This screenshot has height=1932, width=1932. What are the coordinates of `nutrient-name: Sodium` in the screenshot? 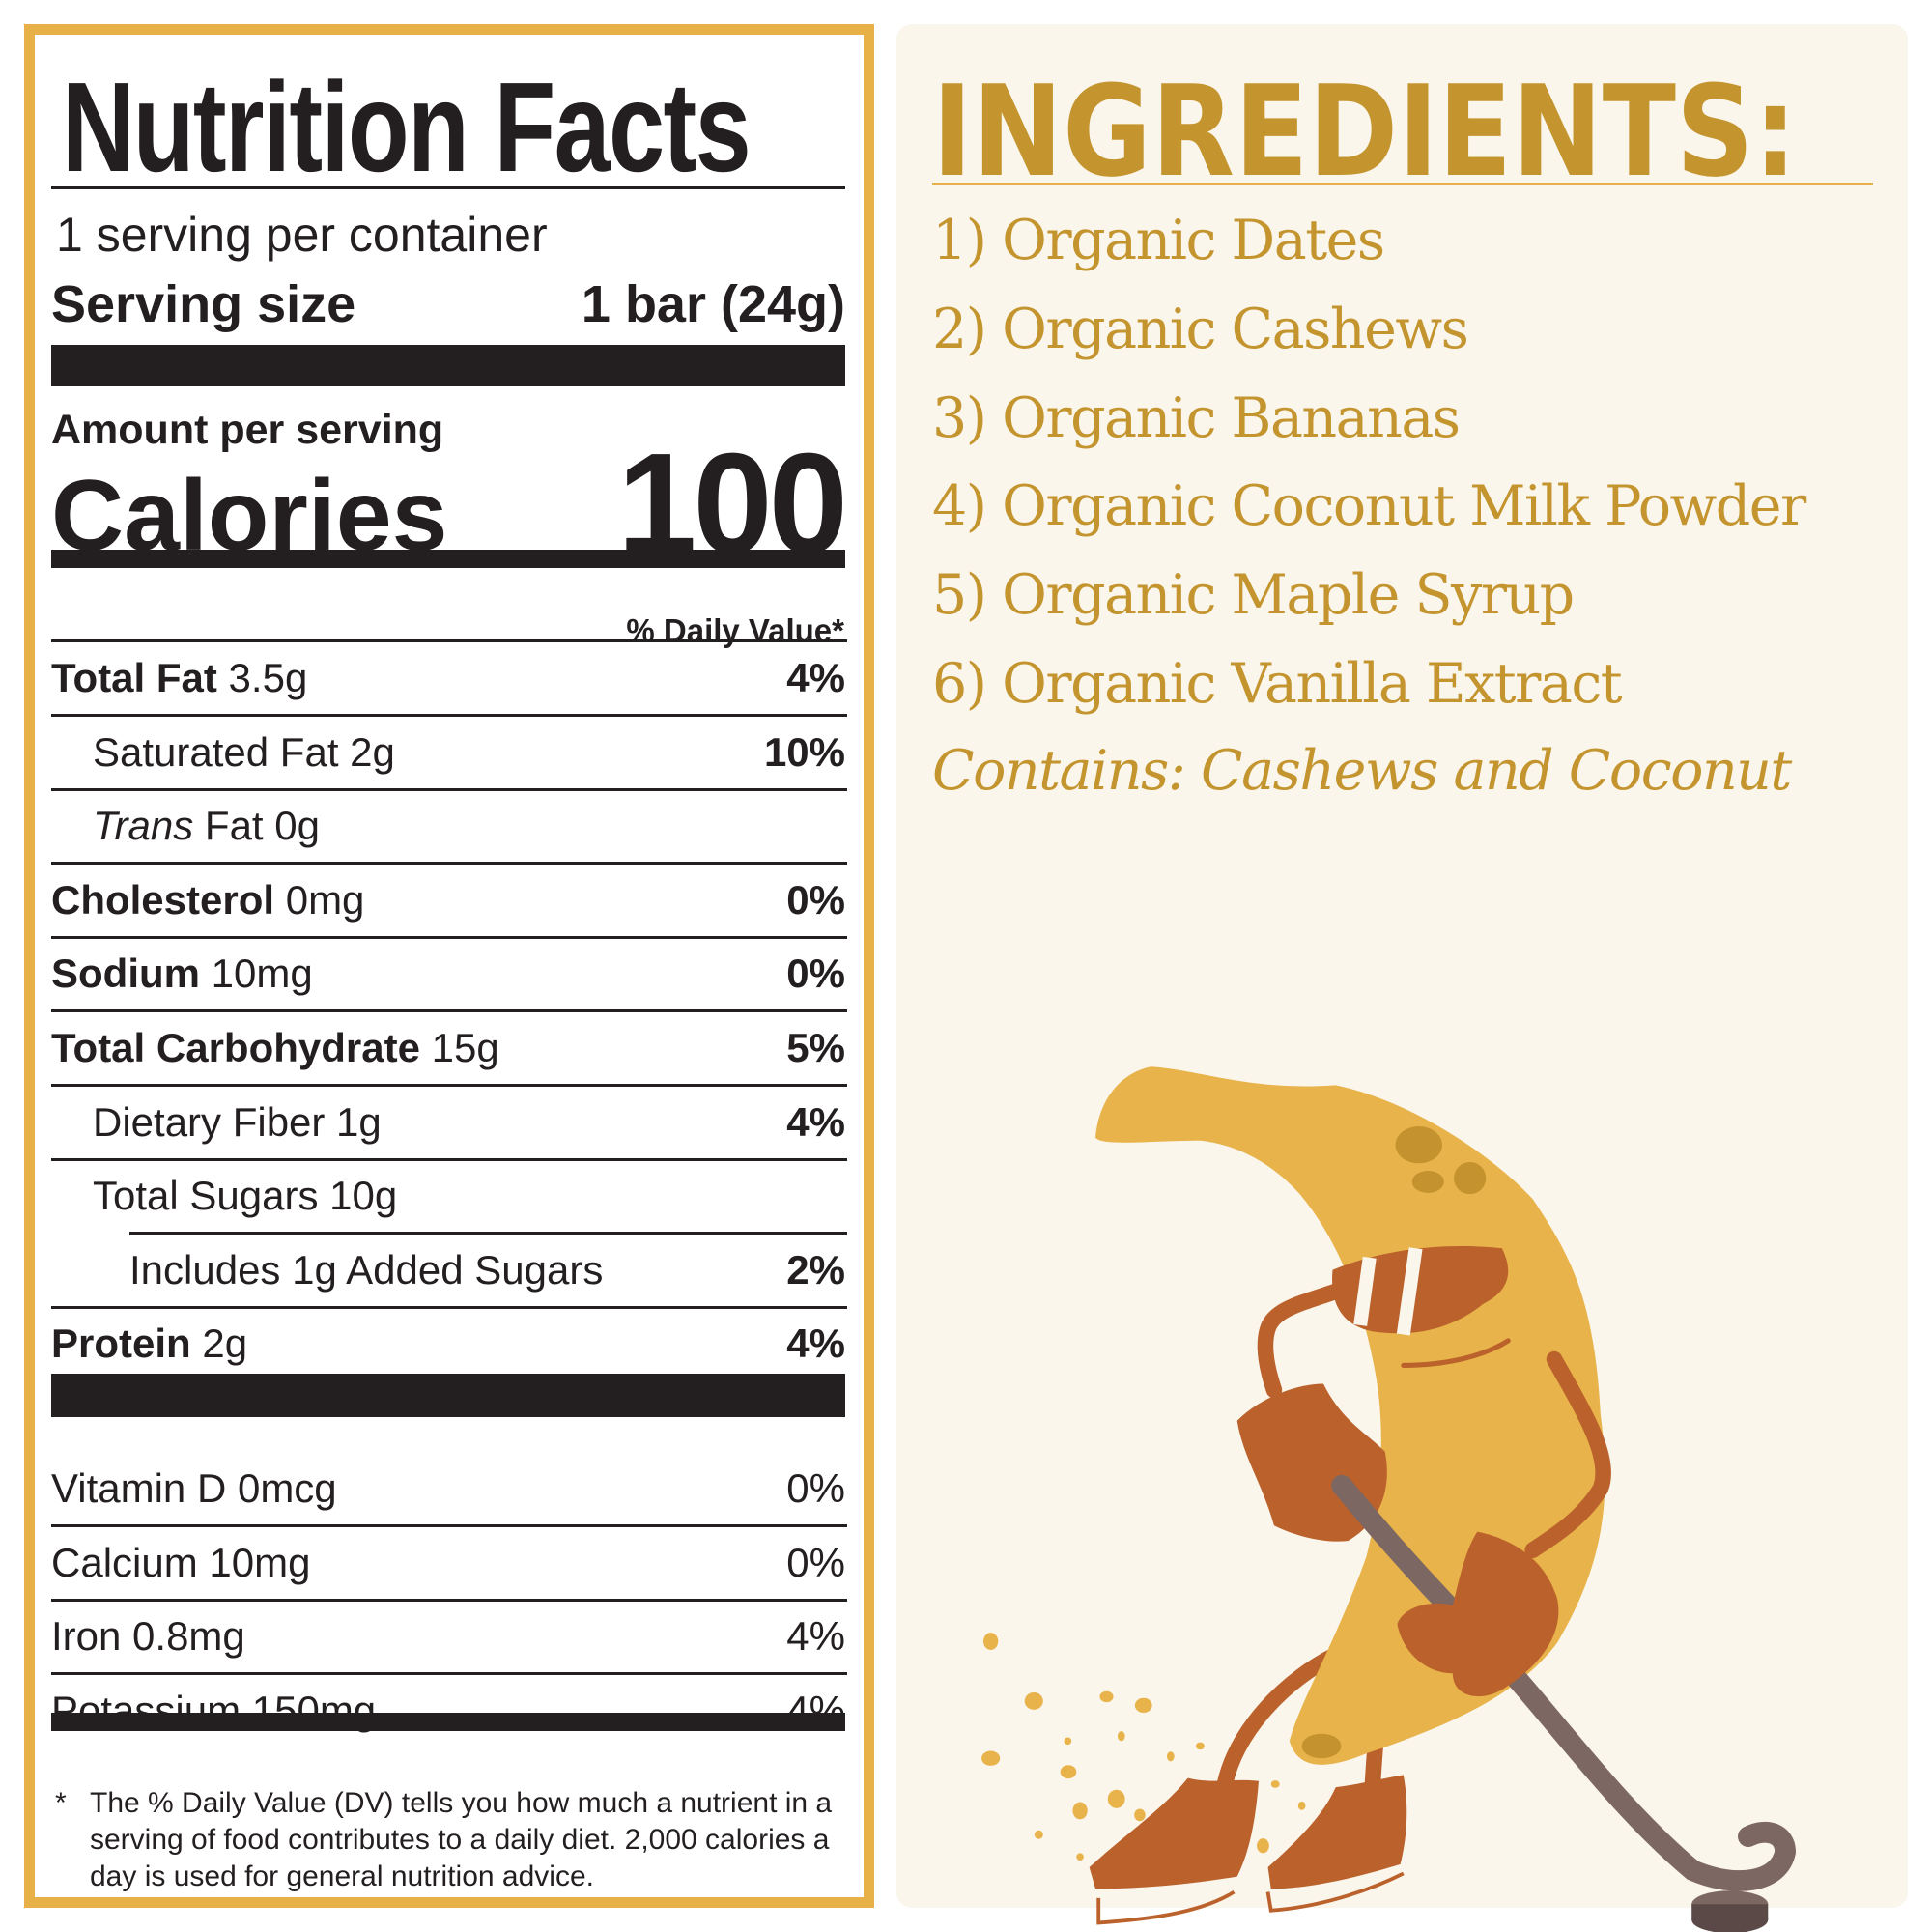 It's located at (125, 974).